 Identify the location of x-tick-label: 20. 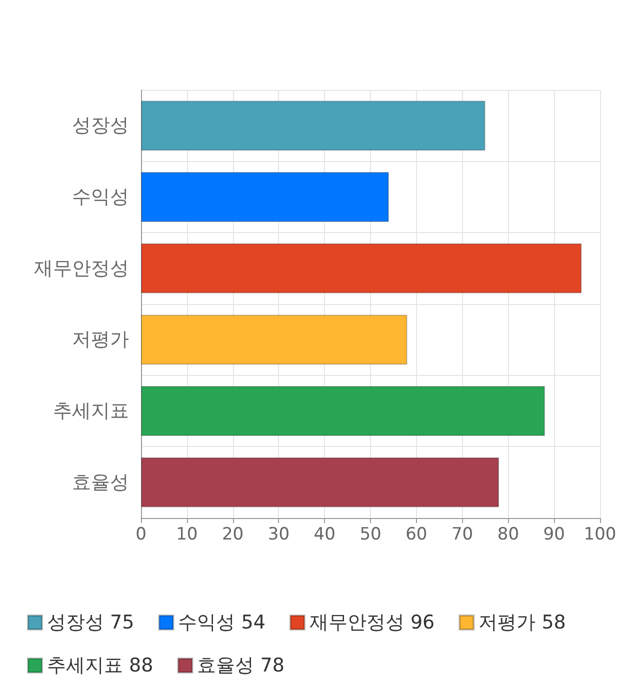
(233, 534).